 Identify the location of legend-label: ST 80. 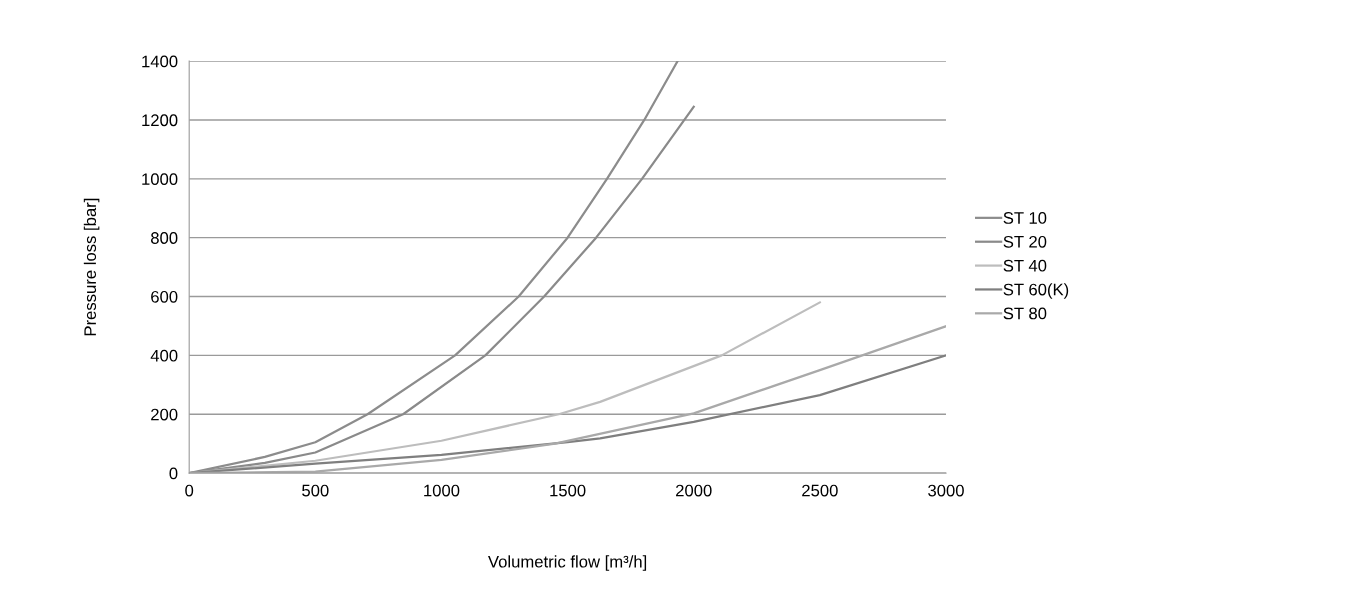
(1025, 313).